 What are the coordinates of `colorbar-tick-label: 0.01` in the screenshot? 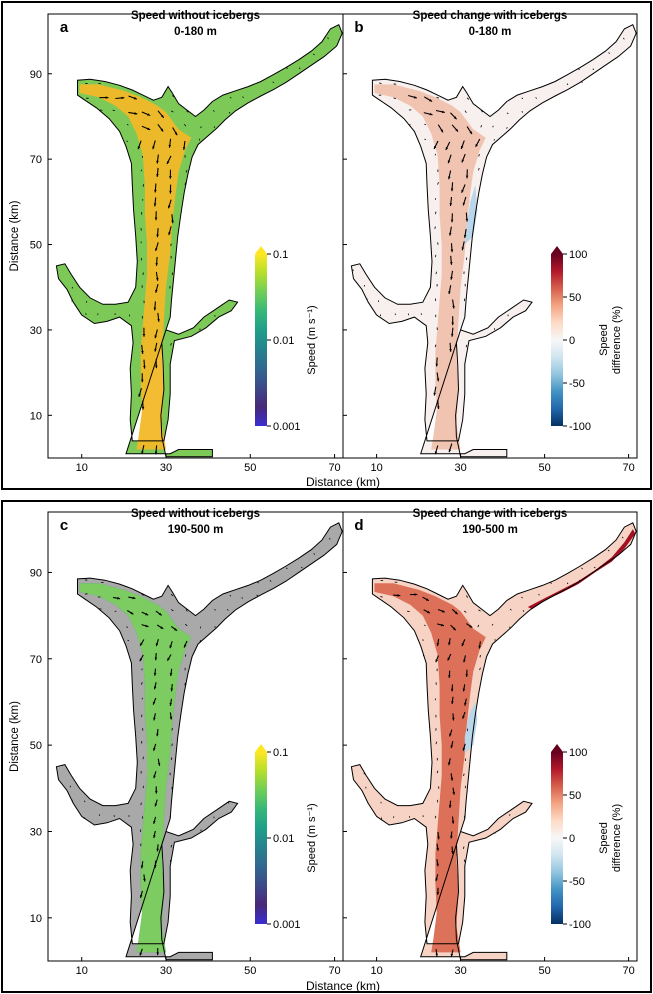 It's located at (283, 341).